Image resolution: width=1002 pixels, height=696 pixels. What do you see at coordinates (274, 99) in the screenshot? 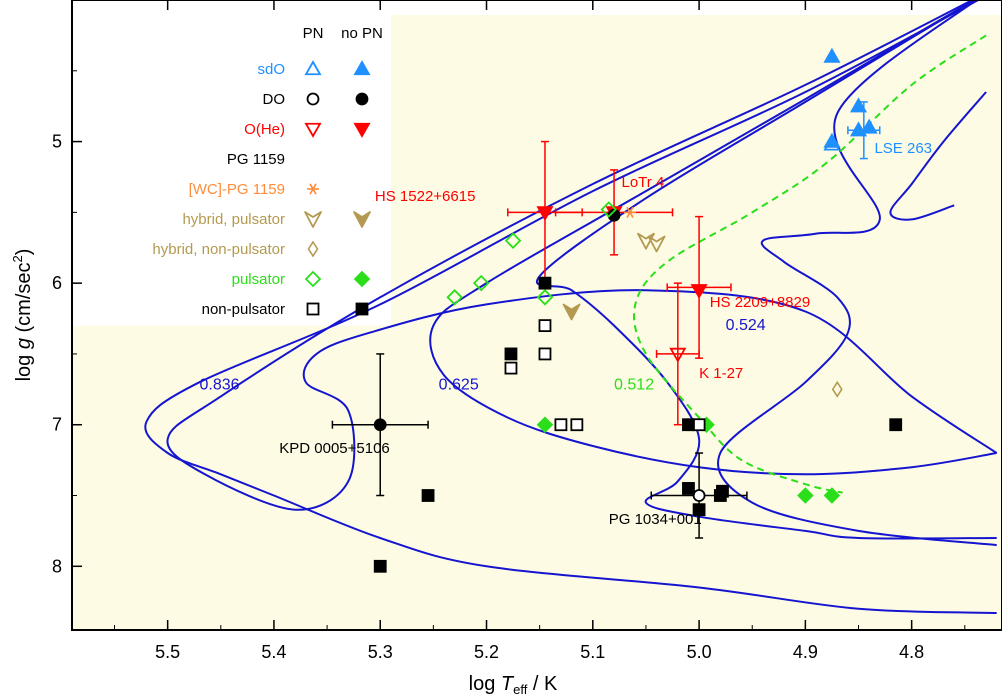
I see `legend-label: DO` at bounding box center [274, 99].